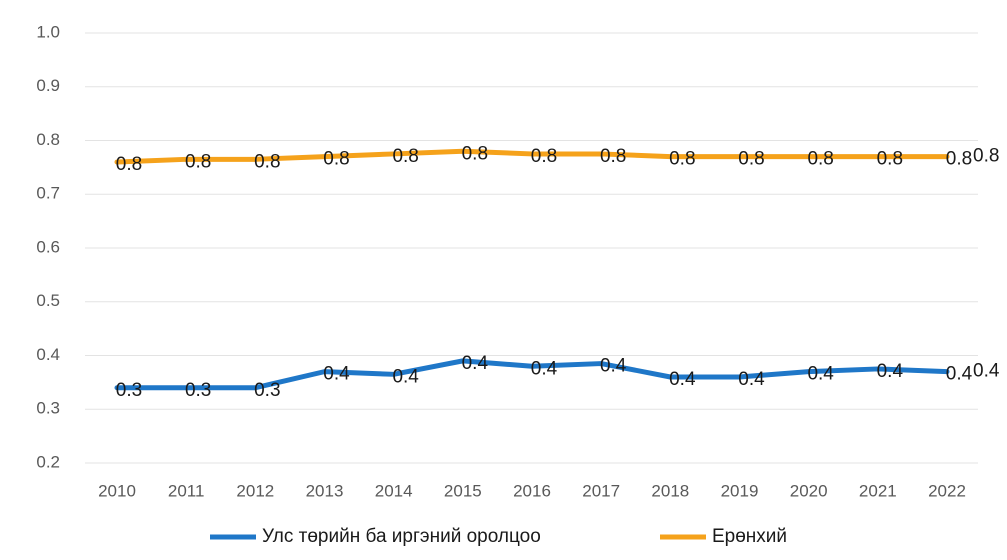 The width and height of the screenshot is (1007, 560). What do you see at coordinates (325, 490) in the screenshot?
I see `x-tick-label: 2013` at bounding box center [325, 490].